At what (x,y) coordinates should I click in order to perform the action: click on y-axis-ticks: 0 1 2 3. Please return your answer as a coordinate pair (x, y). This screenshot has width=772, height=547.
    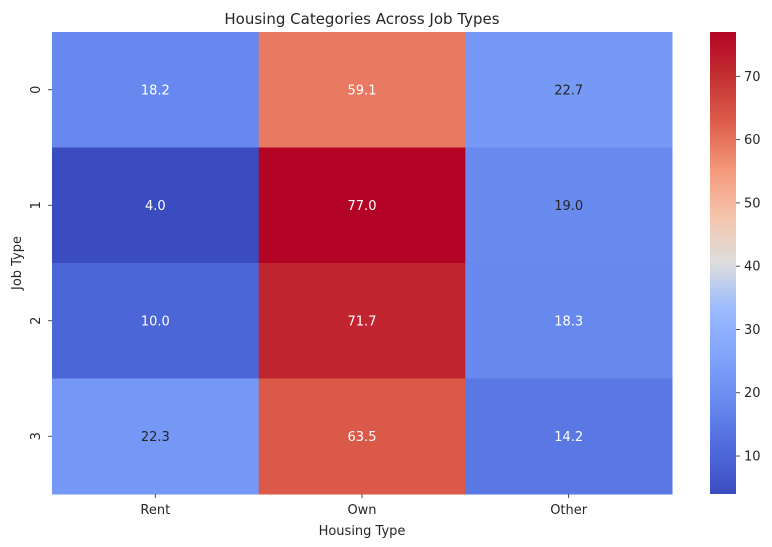
    Looking at the image, I should click on (40, 263).